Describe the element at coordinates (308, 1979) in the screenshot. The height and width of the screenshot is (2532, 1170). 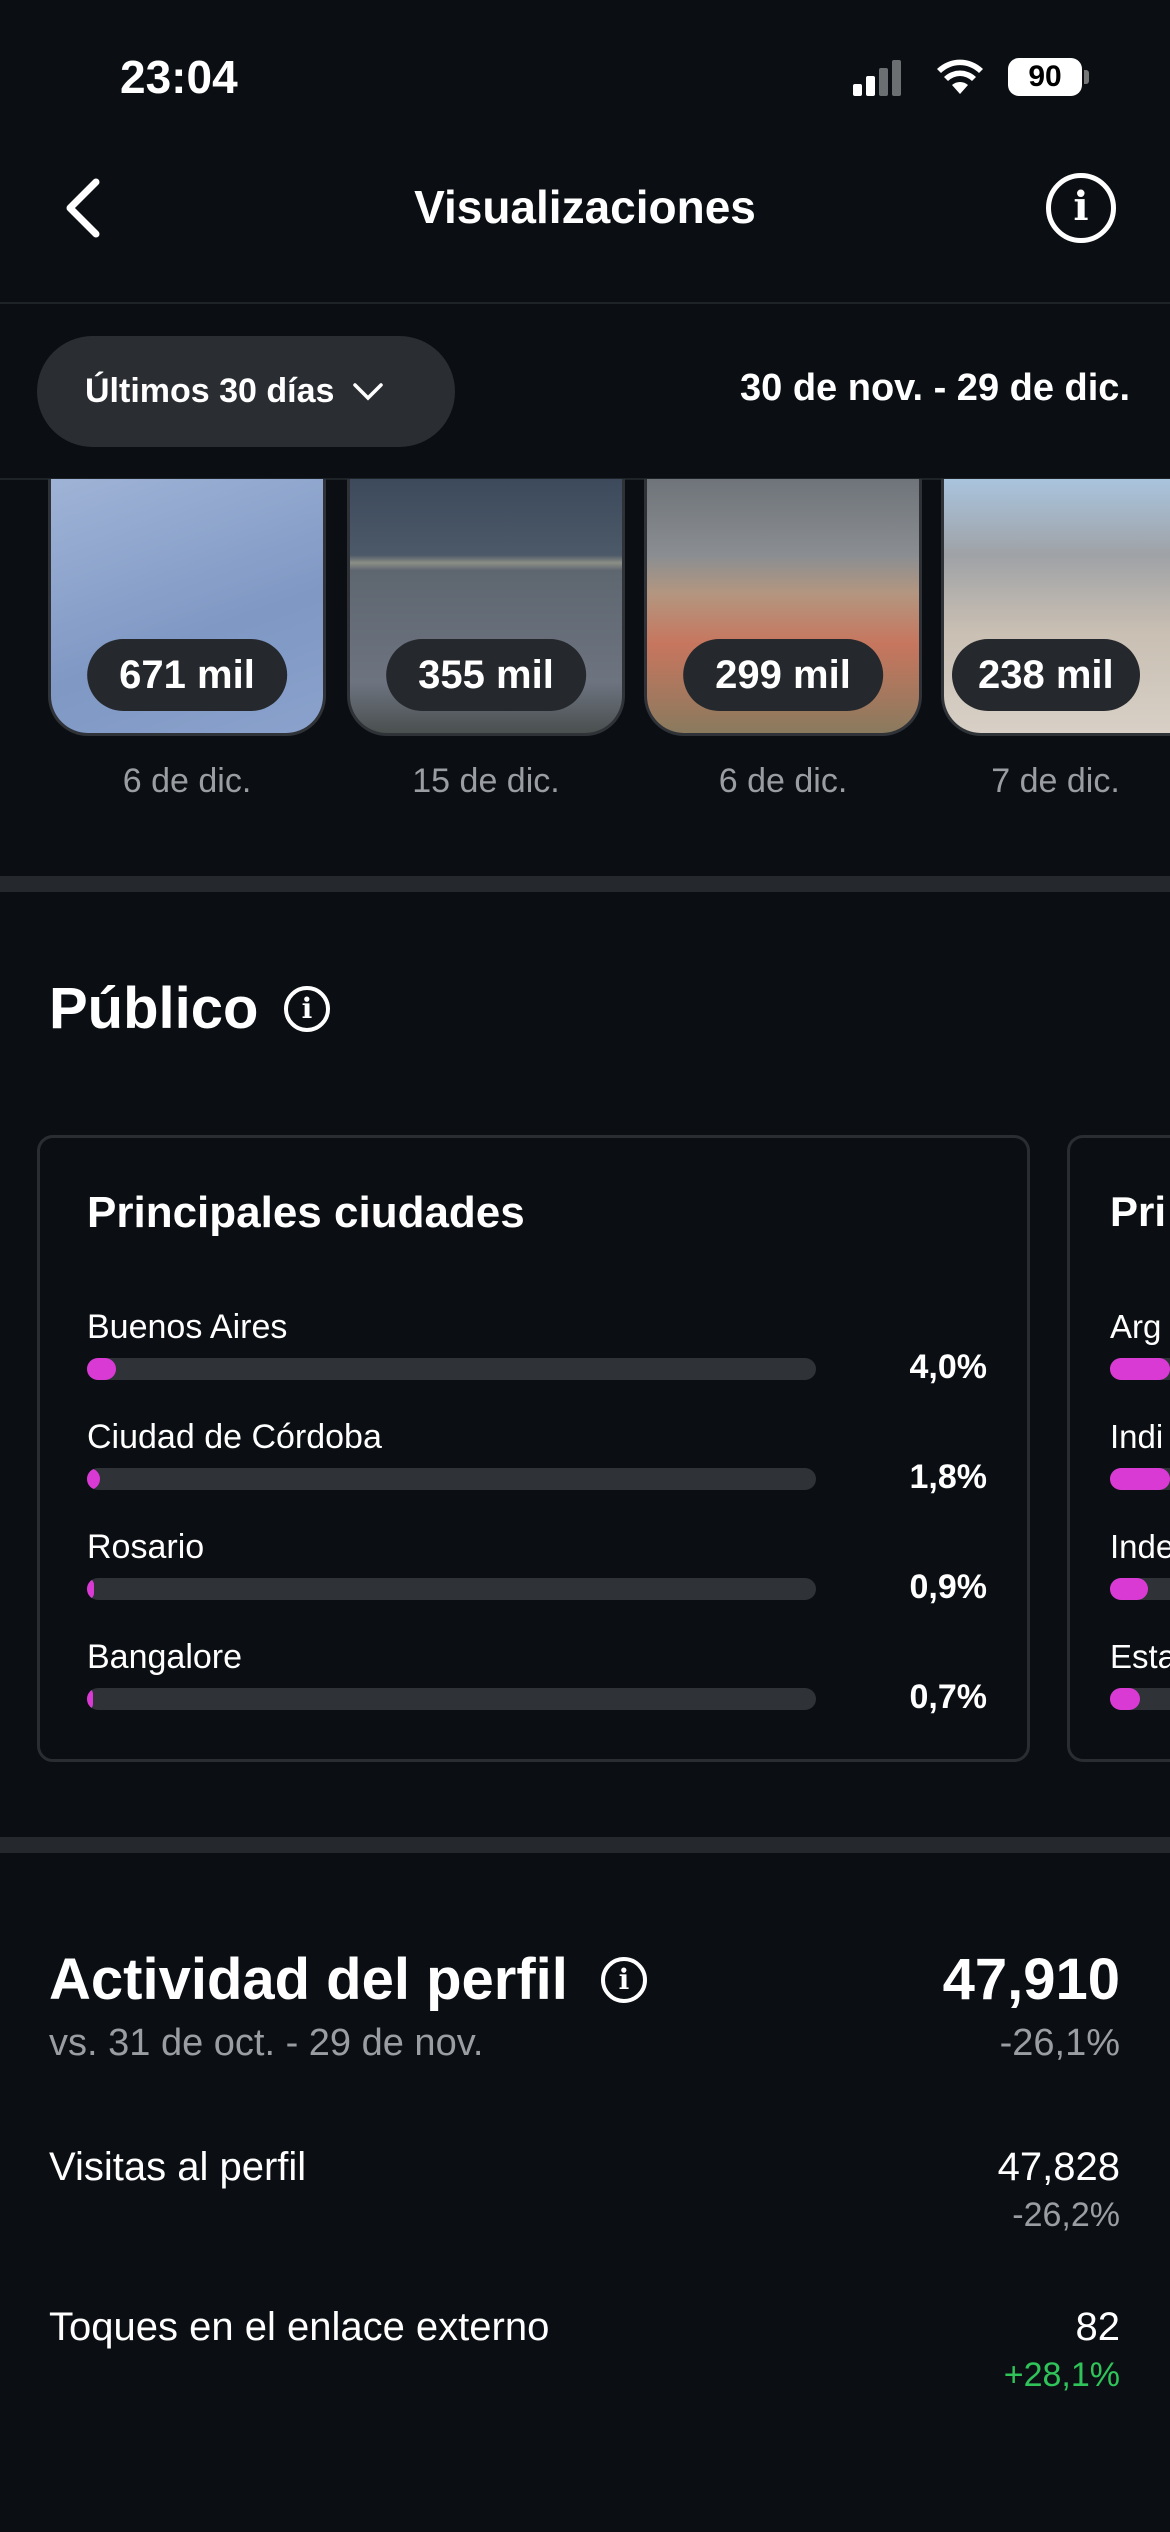
I see `profile-activity-title: Actividad del perfil` at that location.